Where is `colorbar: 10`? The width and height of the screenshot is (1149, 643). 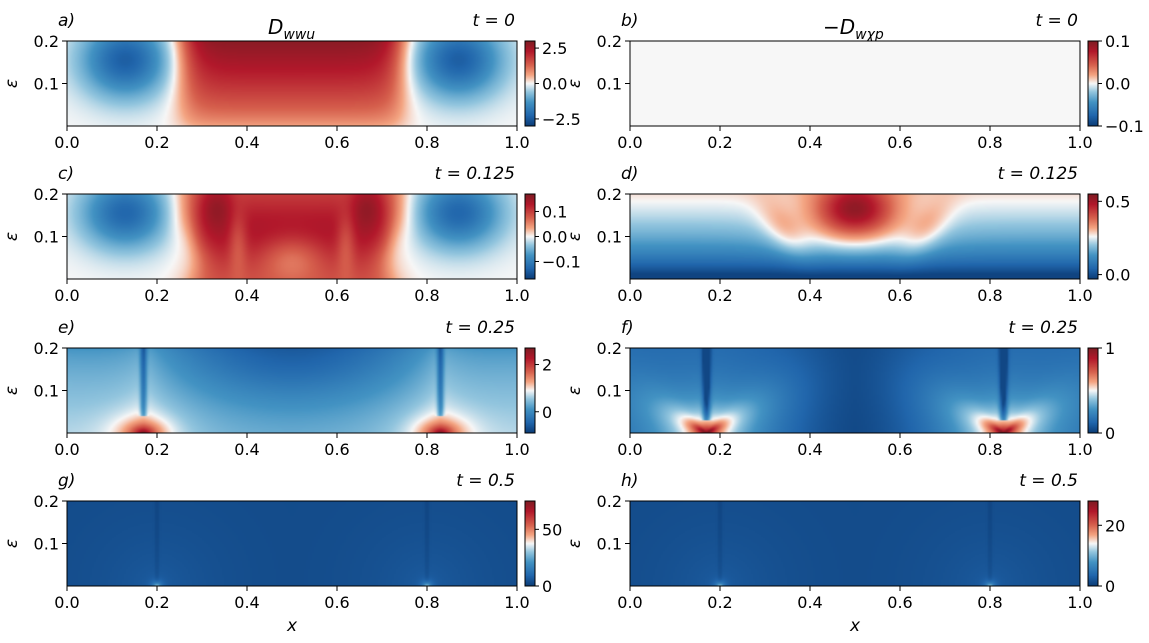
colorbar: 10 is located at coordinates (1101, 391).